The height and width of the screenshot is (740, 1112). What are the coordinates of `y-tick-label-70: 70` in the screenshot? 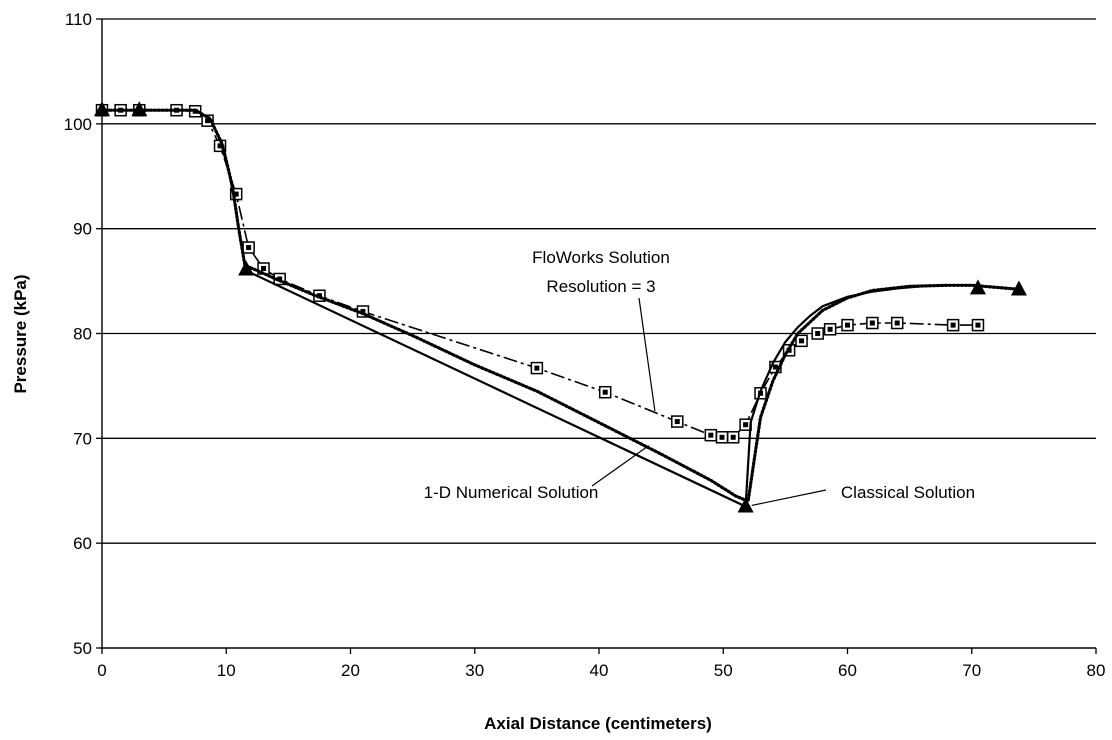 It's located at (82, 438).